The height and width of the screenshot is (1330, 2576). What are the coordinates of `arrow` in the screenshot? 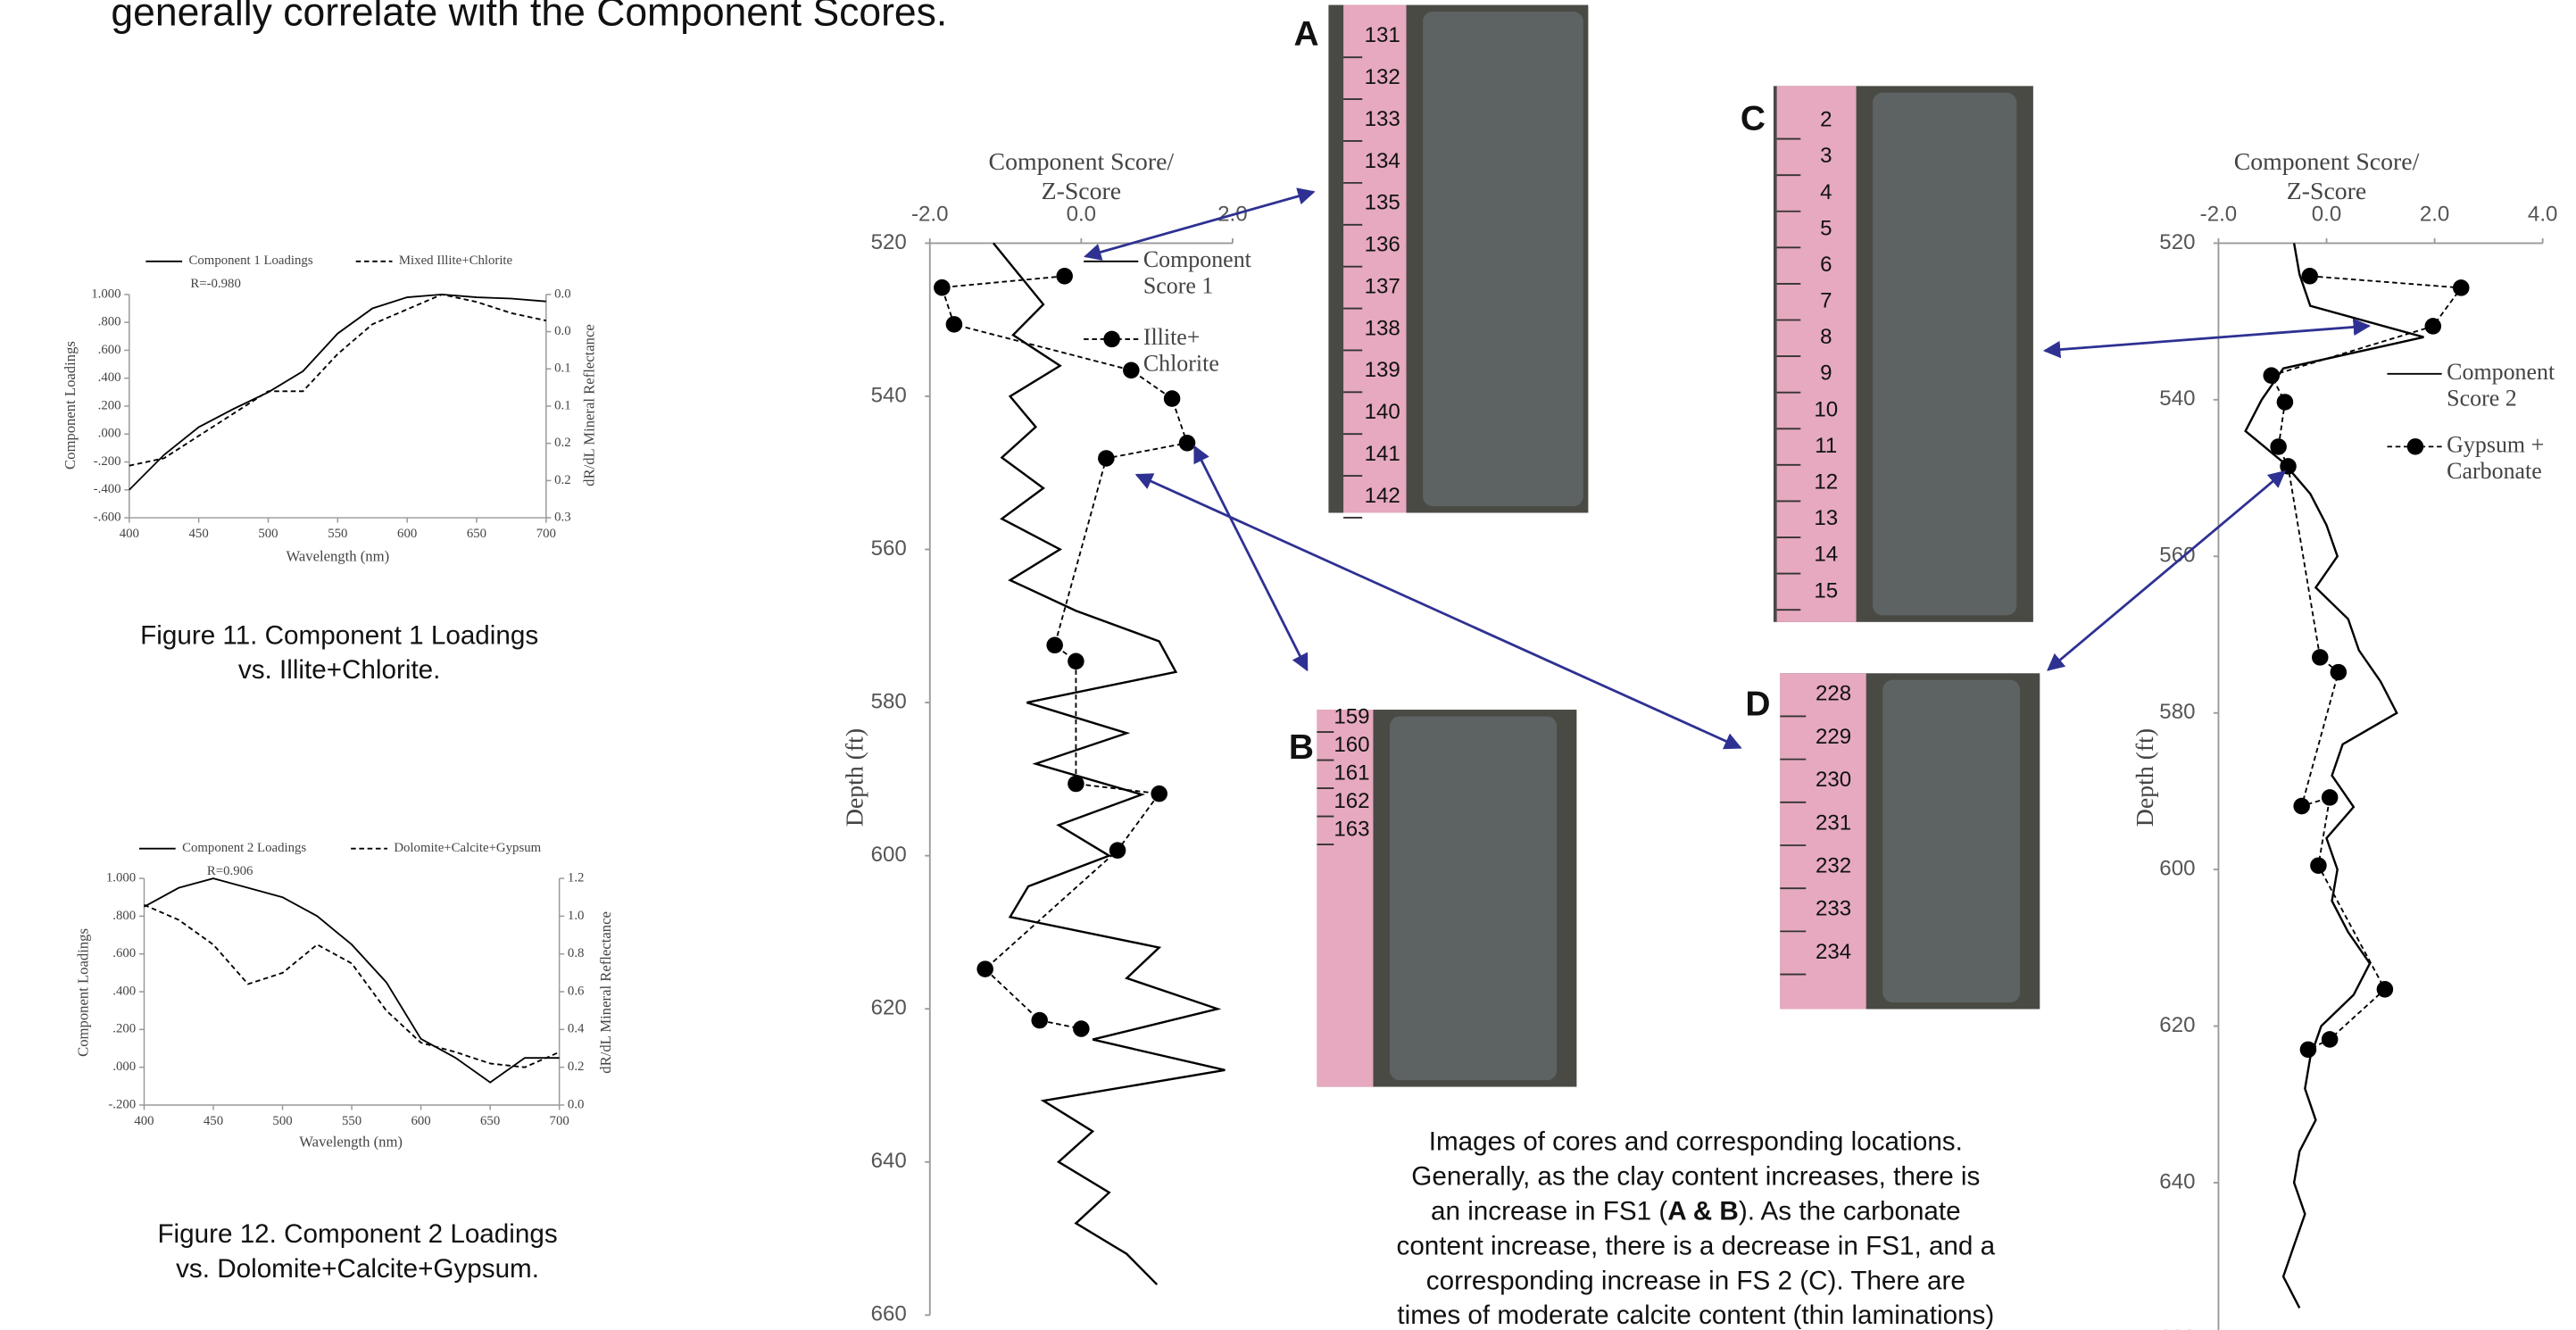 It's located at (2167, 570).